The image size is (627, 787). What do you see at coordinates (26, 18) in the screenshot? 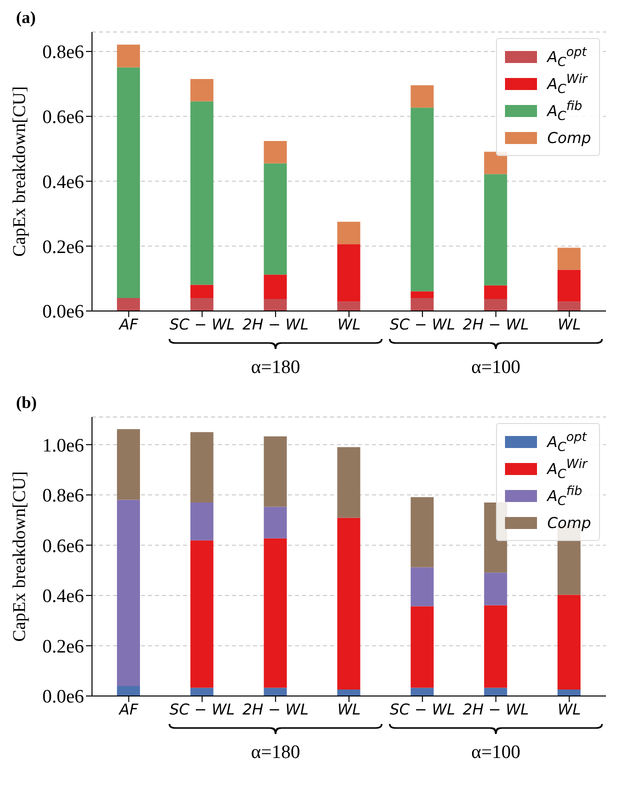
I see `chart-title: (a)` at bounding box center [26, 18].